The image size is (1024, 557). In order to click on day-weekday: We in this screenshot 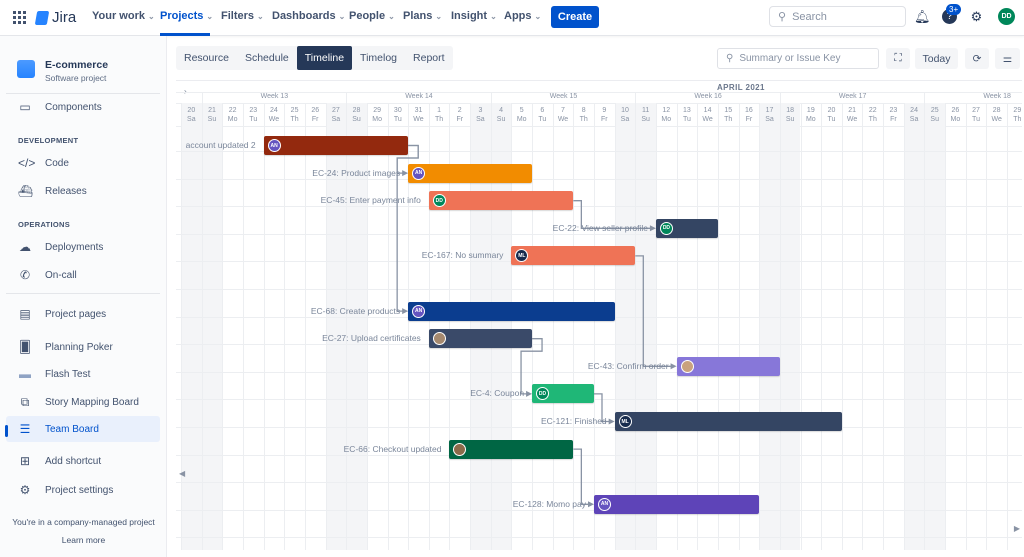, I will do `click(418, 119)`.